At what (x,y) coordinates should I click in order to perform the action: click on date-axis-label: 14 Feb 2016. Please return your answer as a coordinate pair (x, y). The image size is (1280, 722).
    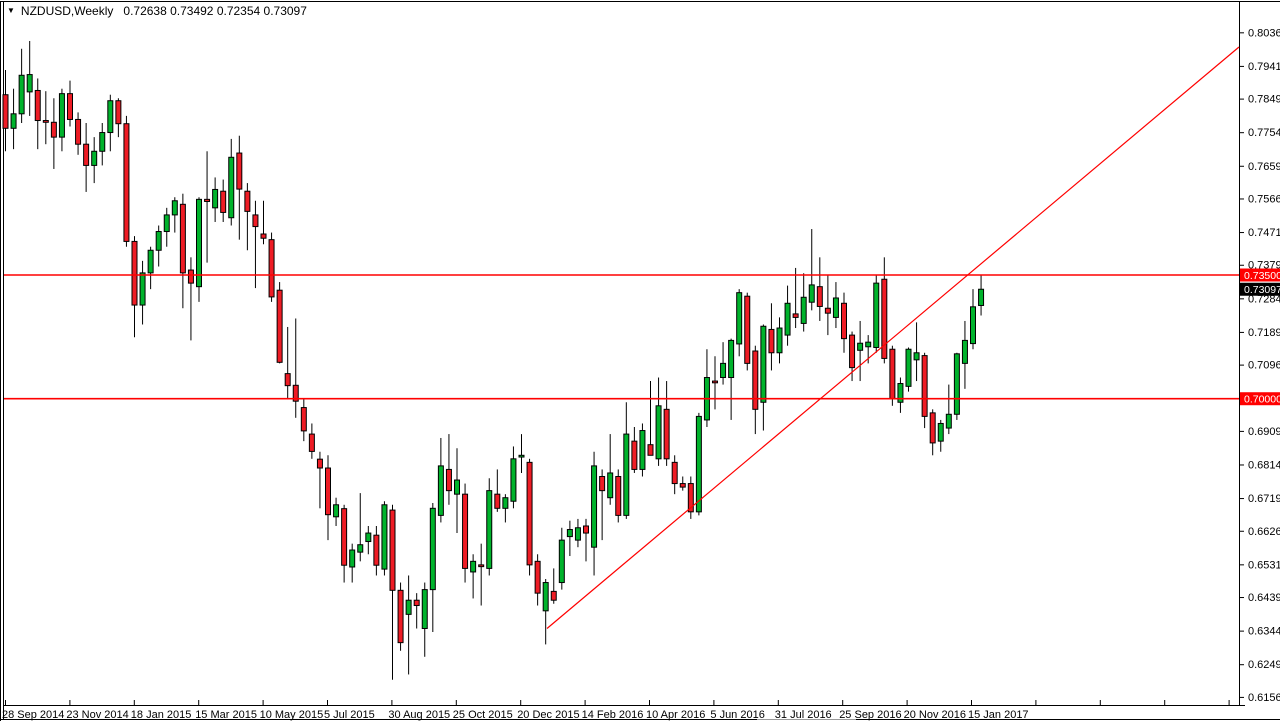
    Looking at the image, I should click on (613, 715).